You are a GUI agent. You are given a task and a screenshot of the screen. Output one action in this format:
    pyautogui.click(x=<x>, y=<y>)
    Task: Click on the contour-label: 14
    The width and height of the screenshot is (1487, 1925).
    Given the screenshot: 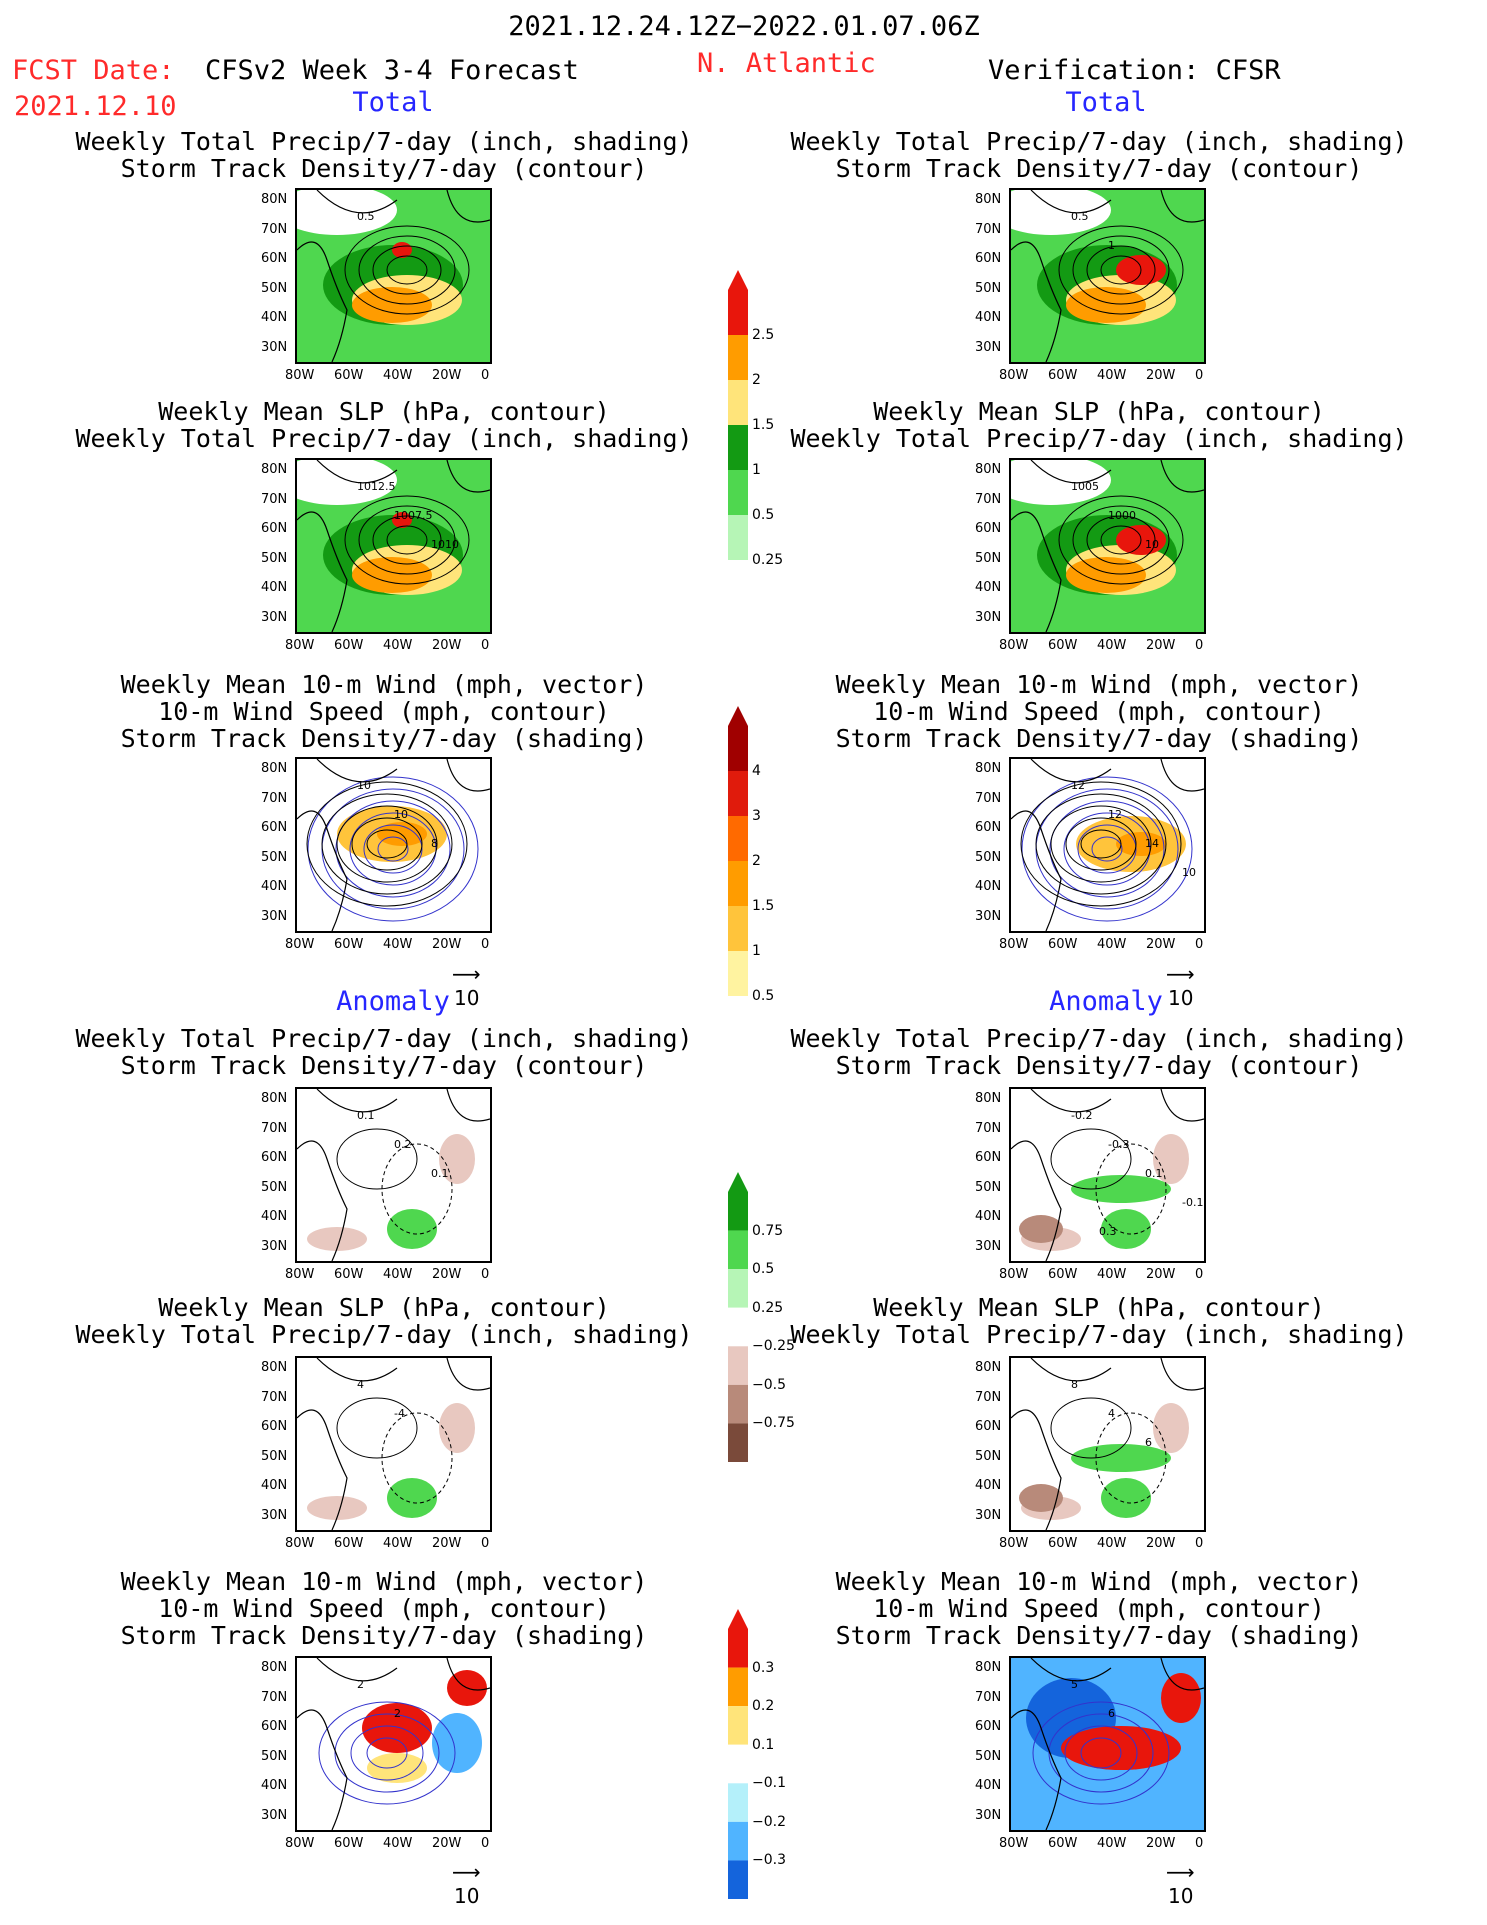 What is the action you would take?
    pyautogui.click(x=1152, y=843)
    